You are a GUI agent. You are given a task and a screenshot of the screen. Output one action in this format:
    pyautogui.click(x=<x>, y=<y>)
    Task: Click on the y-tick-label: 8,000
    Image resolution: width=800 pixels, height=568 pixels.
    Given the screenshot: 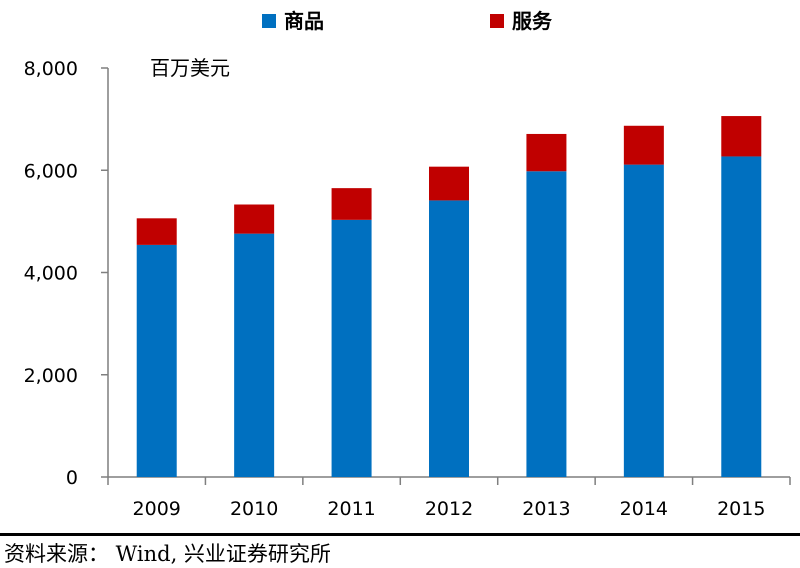 What is the action you would take?
    pyautogui.click(x=51, y=69)
    